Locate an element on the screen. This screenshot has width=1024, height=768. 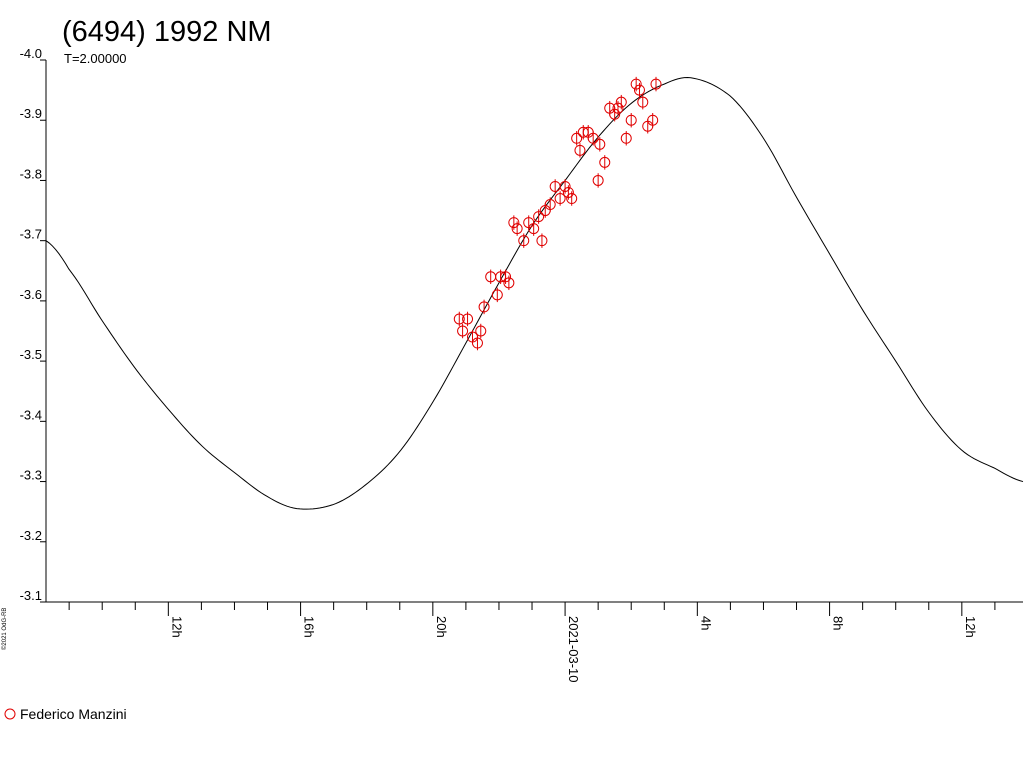
chart-title: (6494) 1992 NM is located at coordinates (167, 32).